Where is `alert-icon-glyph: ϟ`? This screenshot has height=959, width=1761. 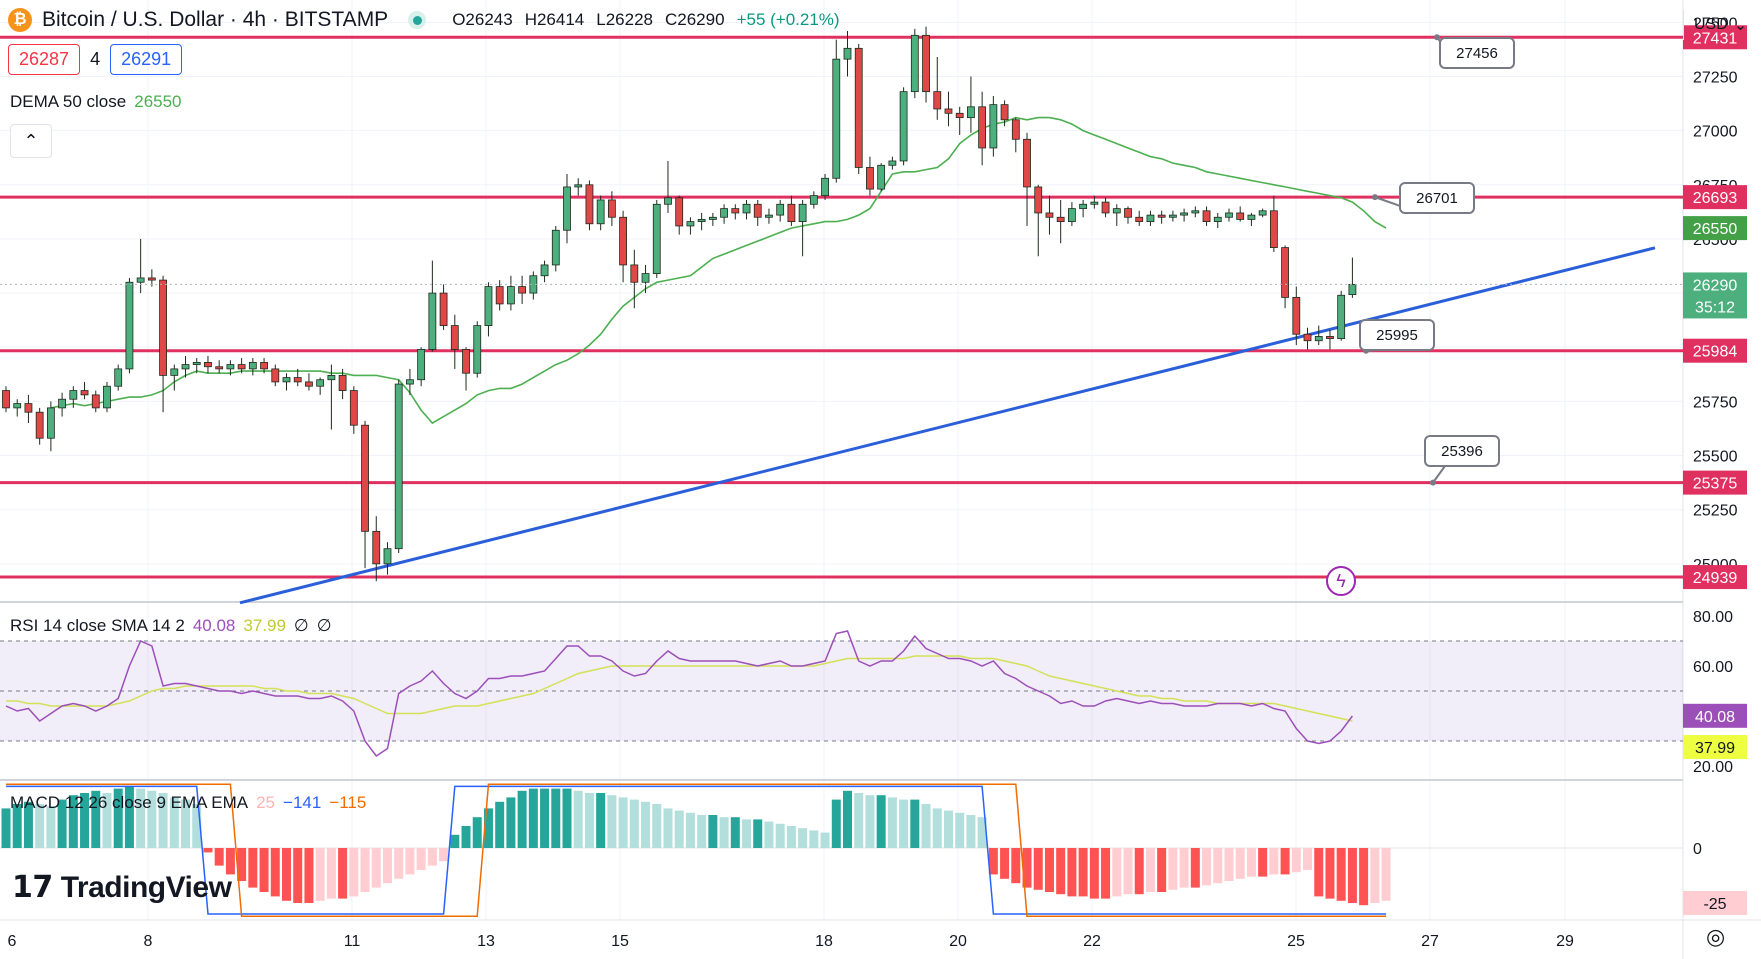 alert-icon-glyph: ϟ is located at coordinates (1341, 581).